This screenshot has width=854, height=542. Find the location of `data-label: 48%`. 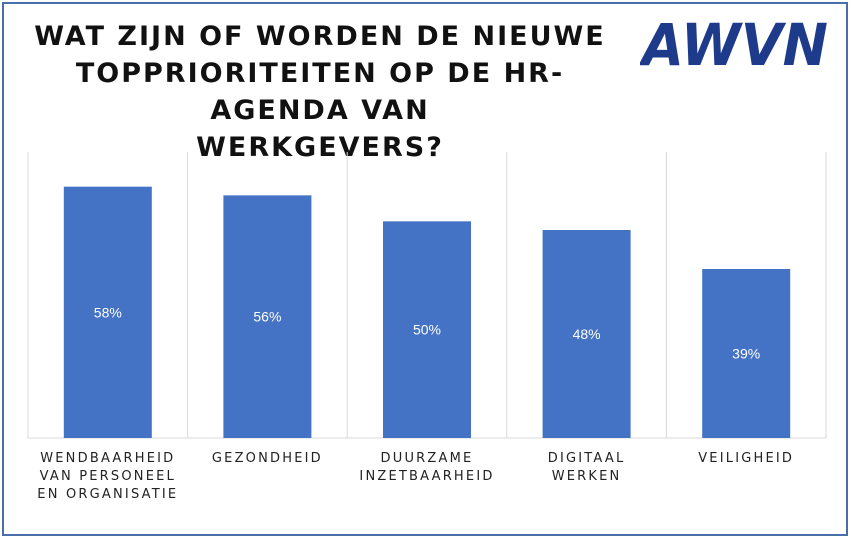

data-label: 48% is located at coordinates (587, 334).